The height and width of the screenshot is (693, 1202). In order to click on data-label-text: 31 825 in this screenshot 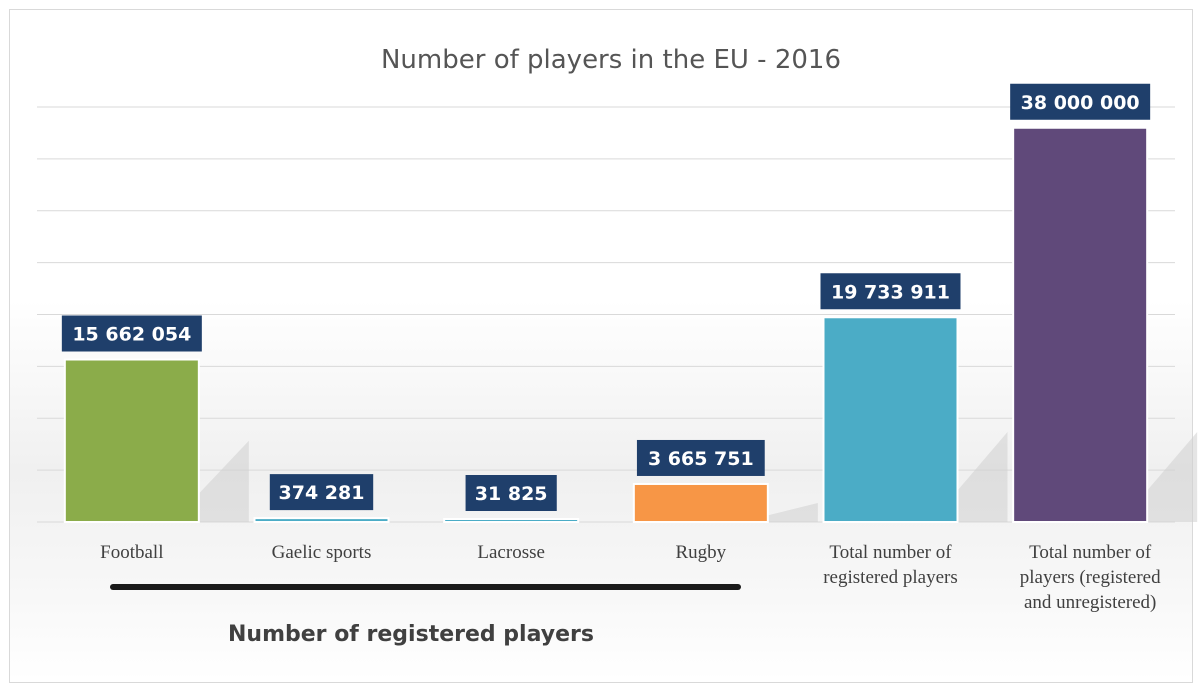, I will do `click(511, 494)`.